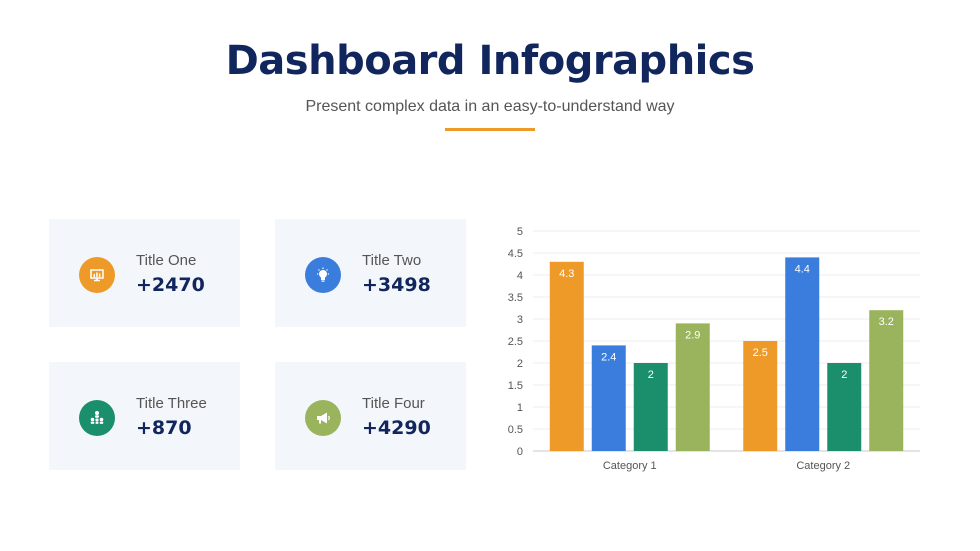 This screenshot has height=551, width=980. I want to click on presentation-chart-icon, so click(97, 275).